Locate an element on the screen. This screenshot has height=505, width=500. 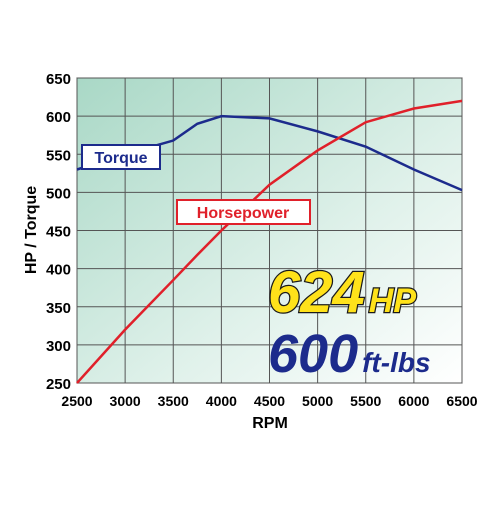
x-tick-label: 3000 is located at coordinates (125, 401).